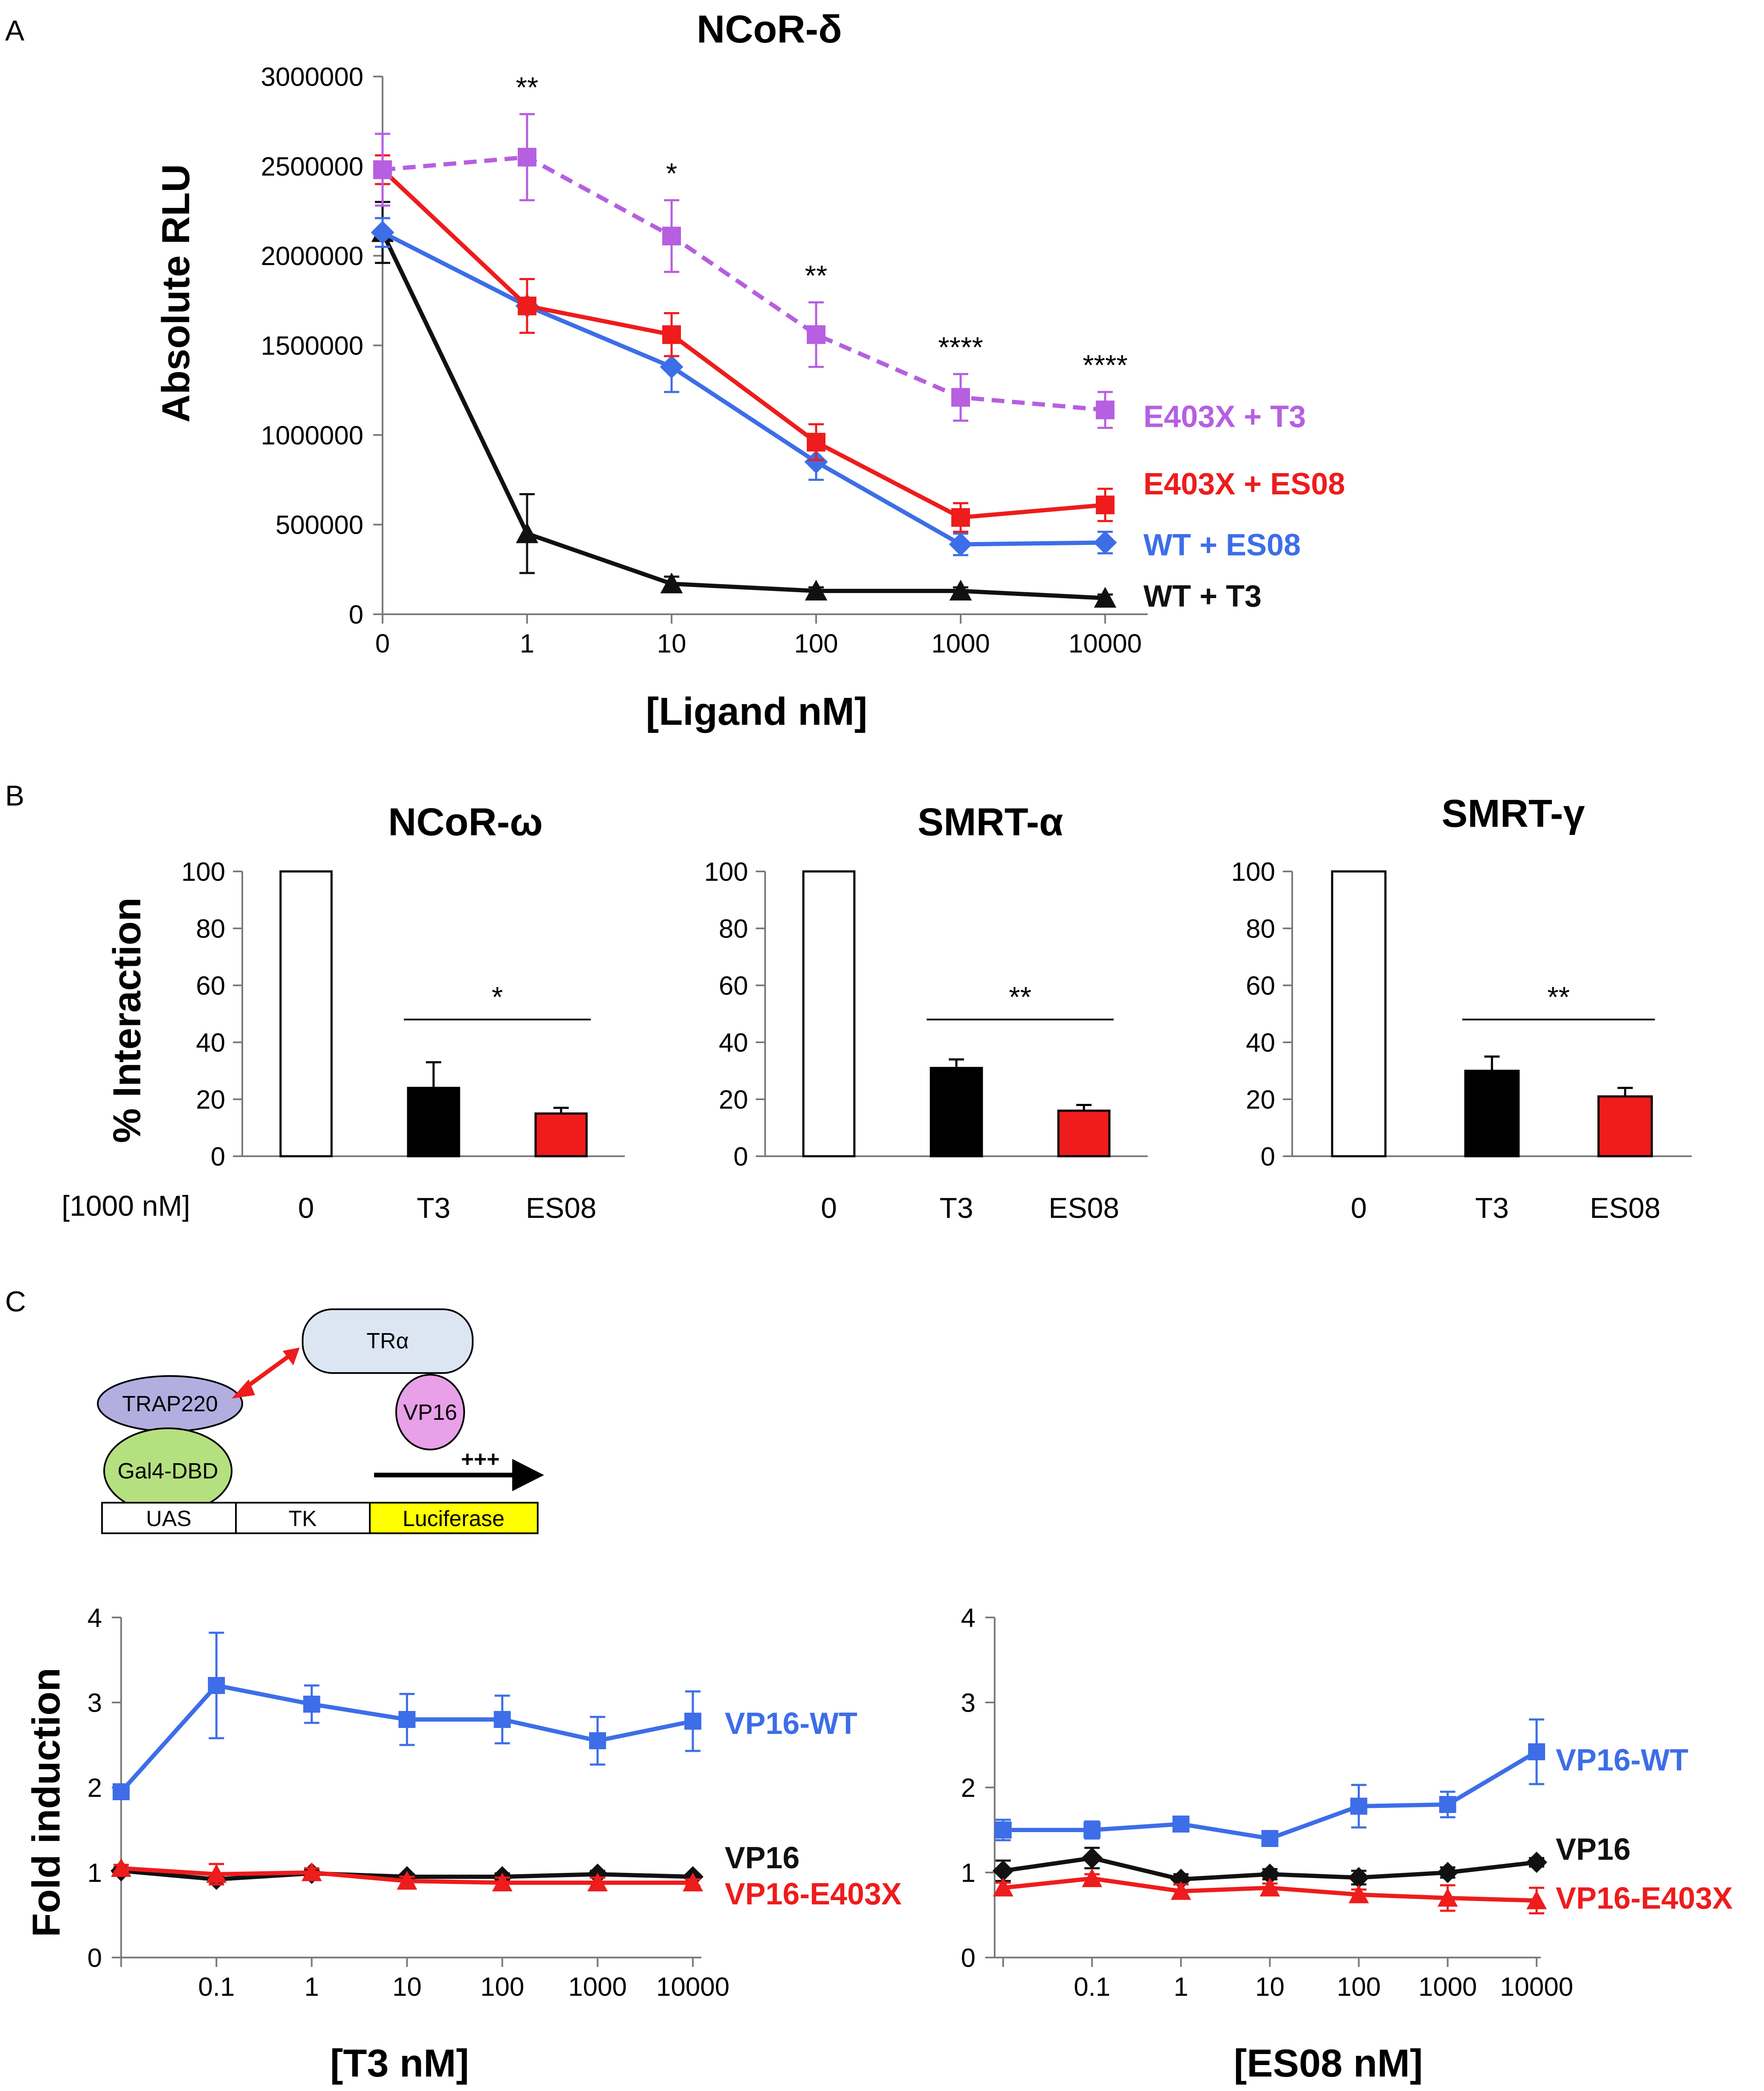 The height and width of the screenshot is (2091, 1764). Describe the element at coordinates (292, 1356) in the screenshot. I see `interaction-arrowhead-right` at that location.